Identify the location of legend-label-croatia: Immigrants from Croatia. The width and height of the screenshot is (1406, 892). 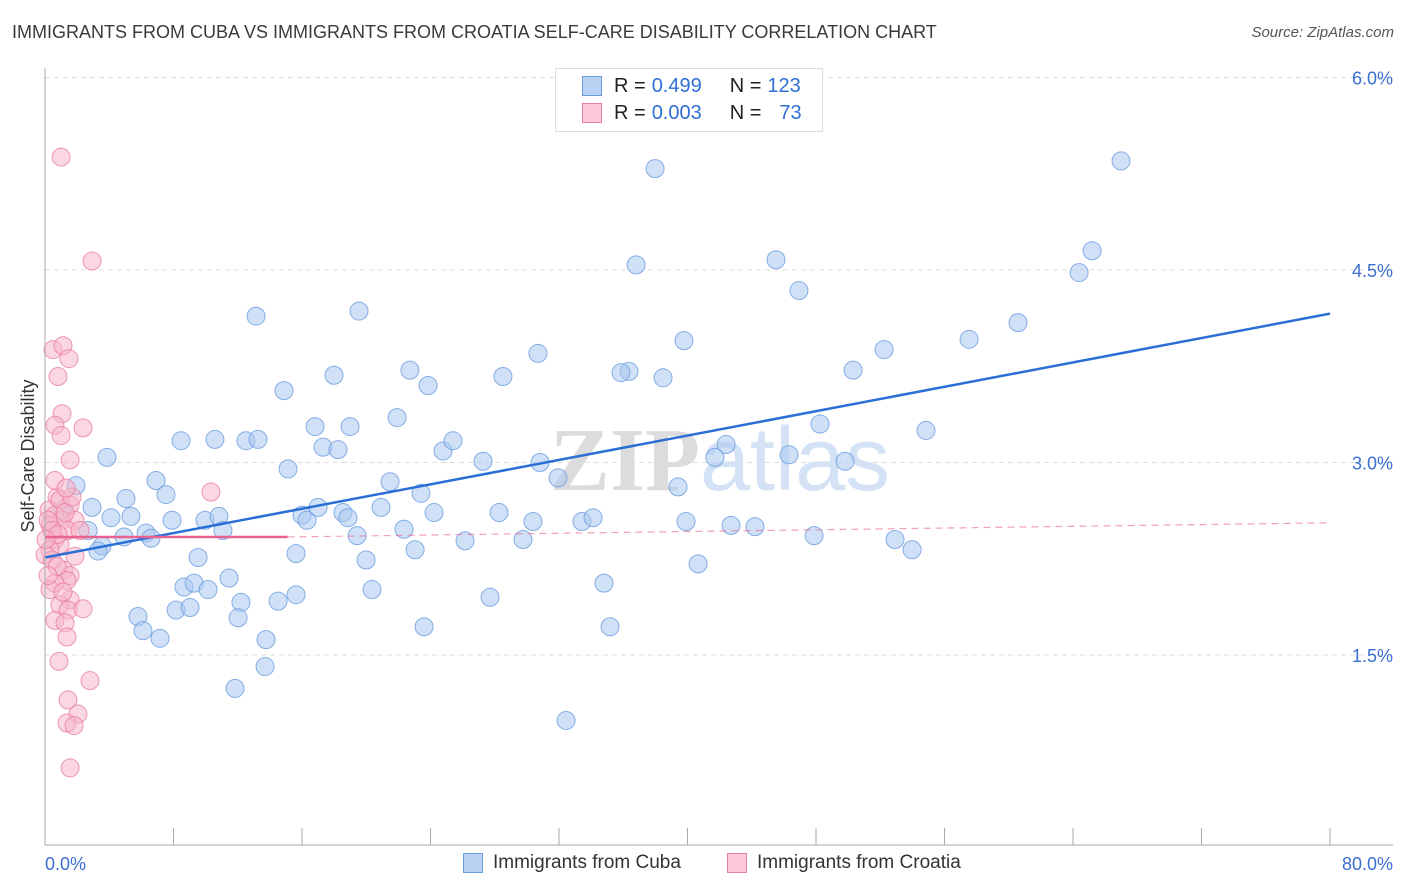
(859, 862).